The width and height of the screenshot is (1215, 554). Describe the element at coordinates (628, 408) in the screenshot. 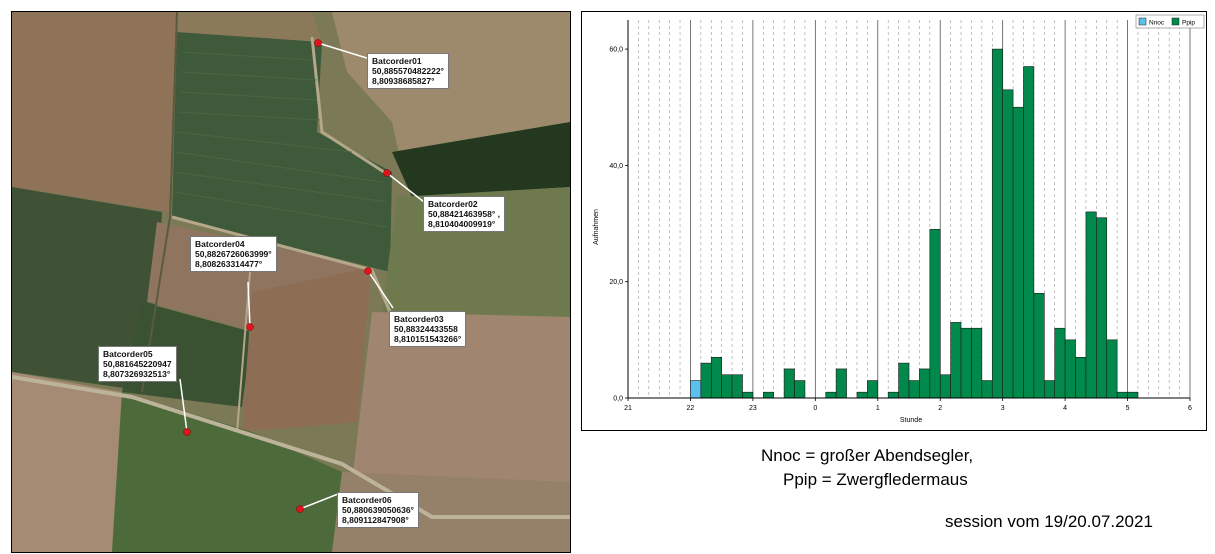

I see `x-tick-label: 21` at that location.